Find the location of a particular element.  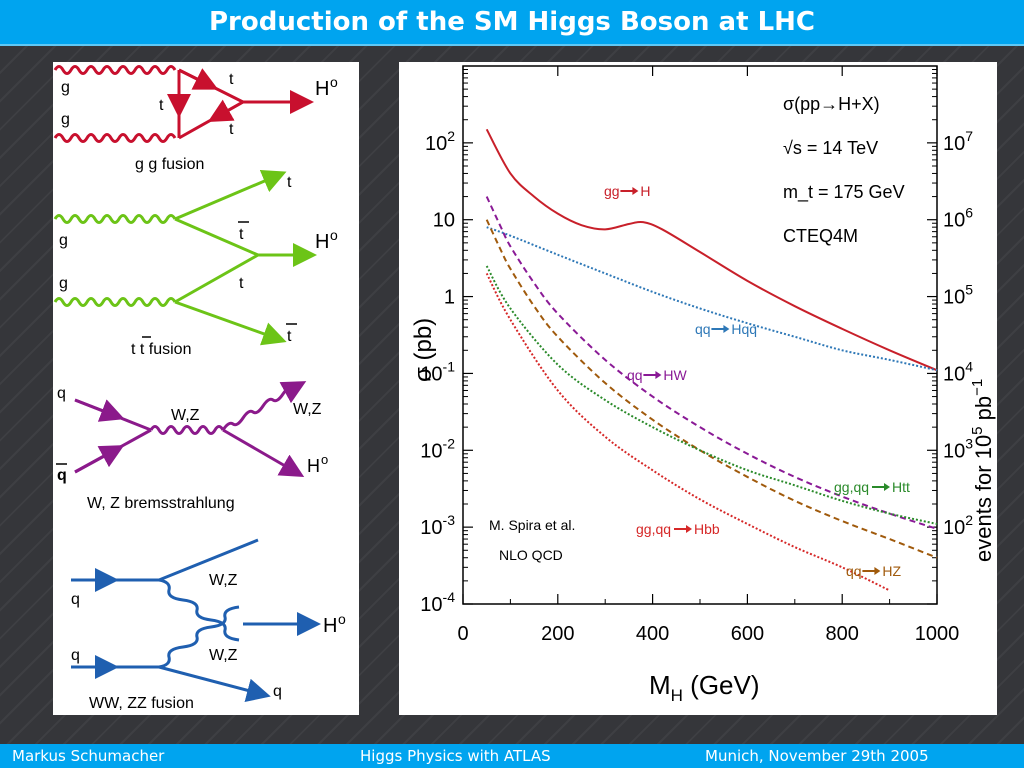

credit-author: M. Spira et al. is located at coordinates (532, 525).